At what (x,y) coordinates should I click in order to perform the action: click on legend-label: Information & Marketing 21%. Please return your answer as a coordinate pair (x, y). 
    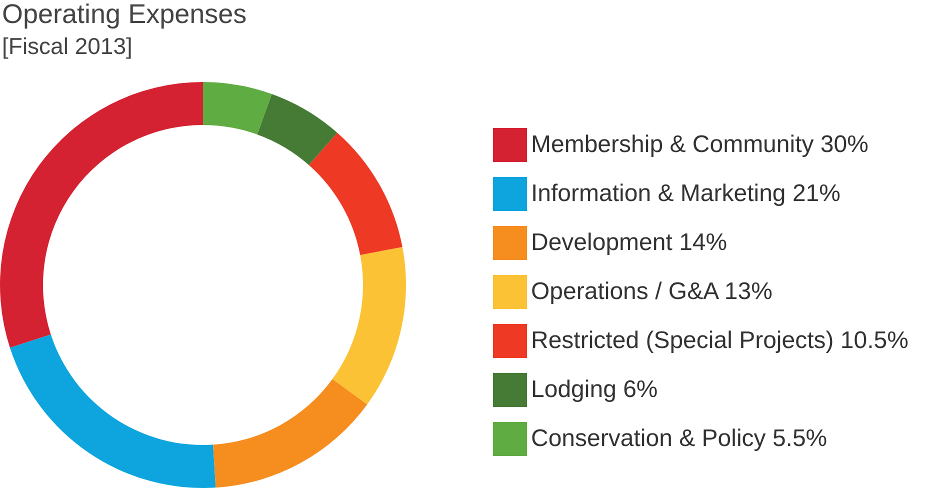
    Looking at the image, I should click on (685, 193).